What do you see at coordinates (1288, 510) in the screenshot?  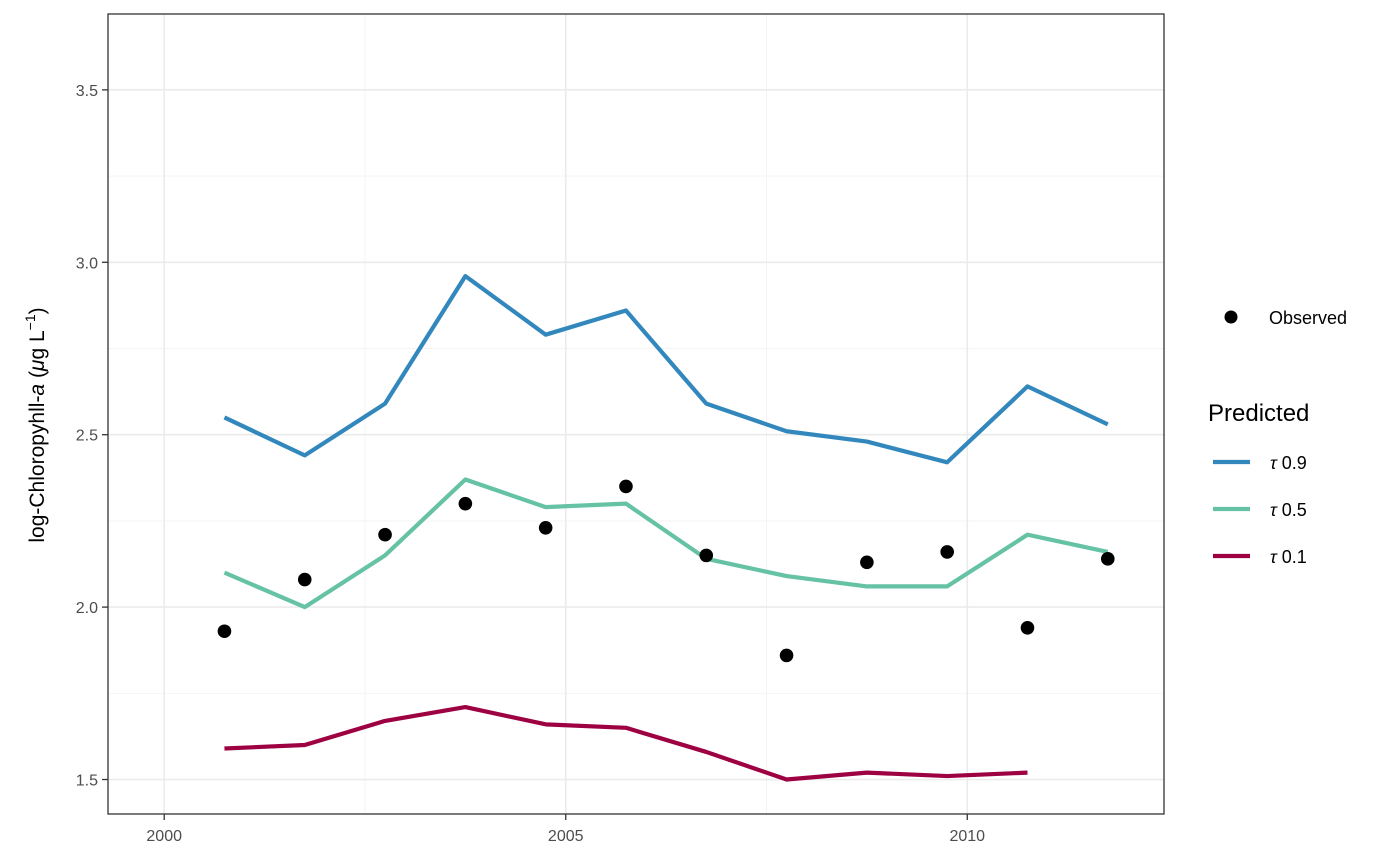 I see `legend-label-2: τ 0.5` at bounding box center [1288, 510].